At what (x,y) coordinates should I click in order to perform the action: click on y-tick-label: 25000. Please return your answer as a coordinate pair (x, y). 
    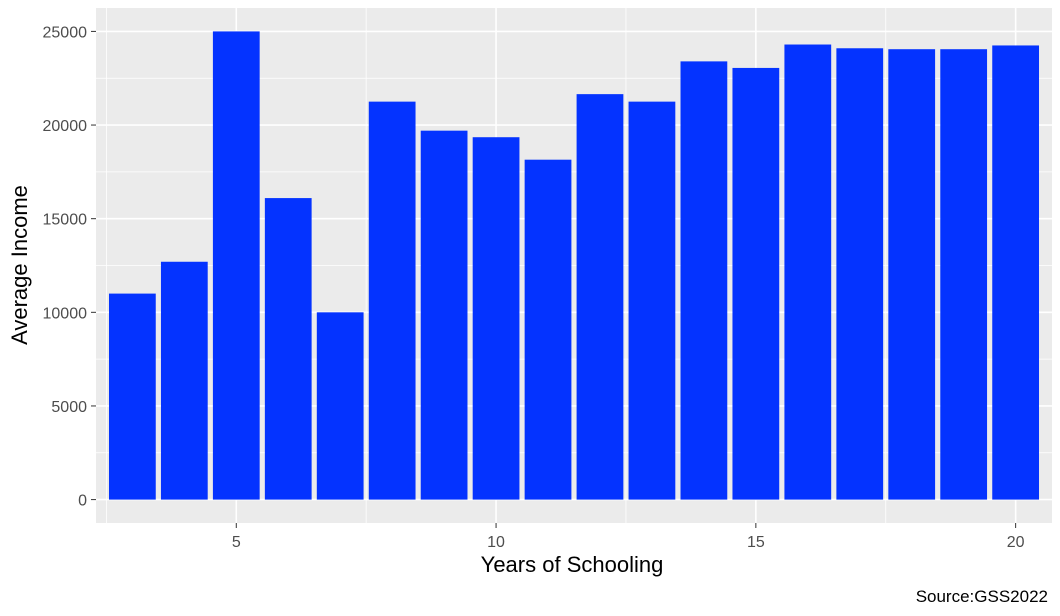
    Looking at the image, I should click on (65, 32).